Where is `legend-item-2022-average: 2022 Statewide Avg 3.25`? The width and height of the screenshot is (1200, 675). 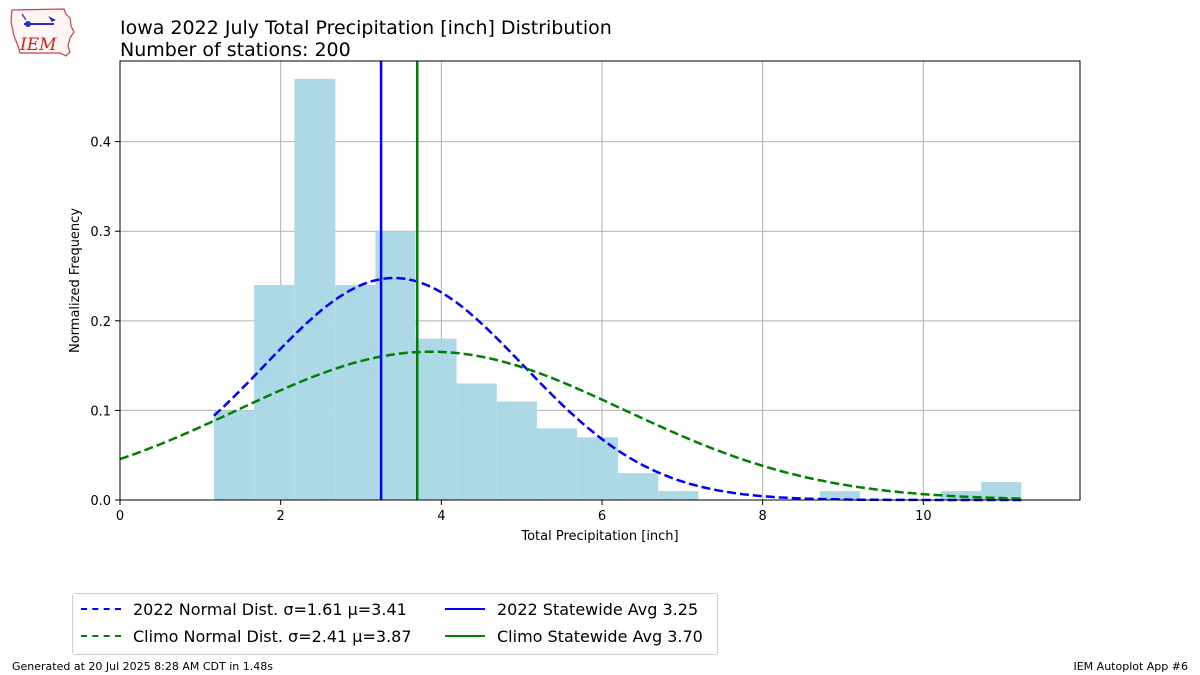
legend-item-2022-average: 2022 Statewide Avg 3.25 is located at coordinates (571, 609).